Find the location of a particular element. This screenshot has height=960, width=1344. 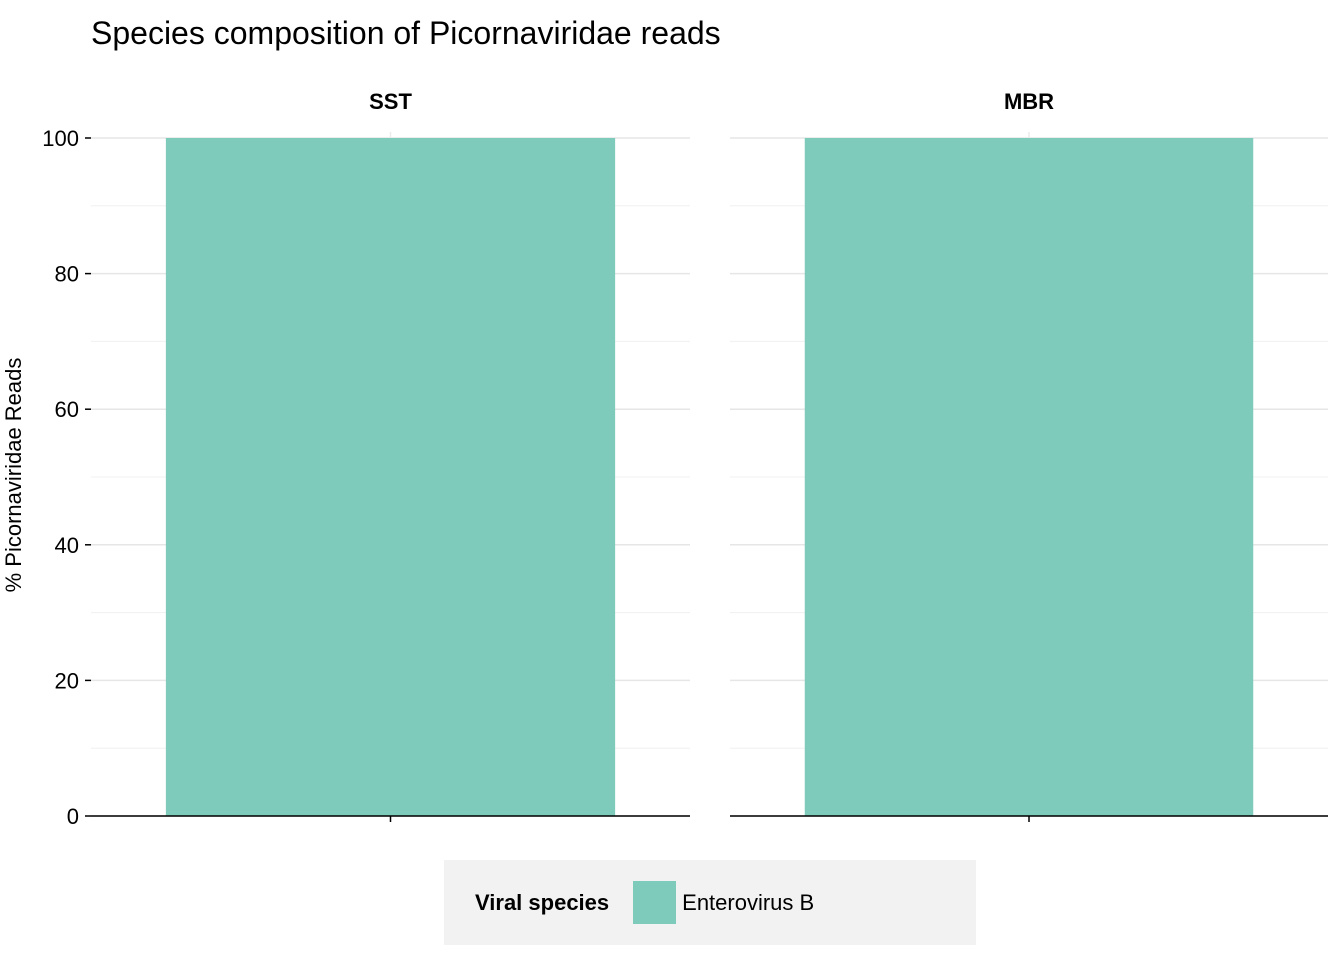

y-tick-label: 60 is located at coordinates (67, 409).